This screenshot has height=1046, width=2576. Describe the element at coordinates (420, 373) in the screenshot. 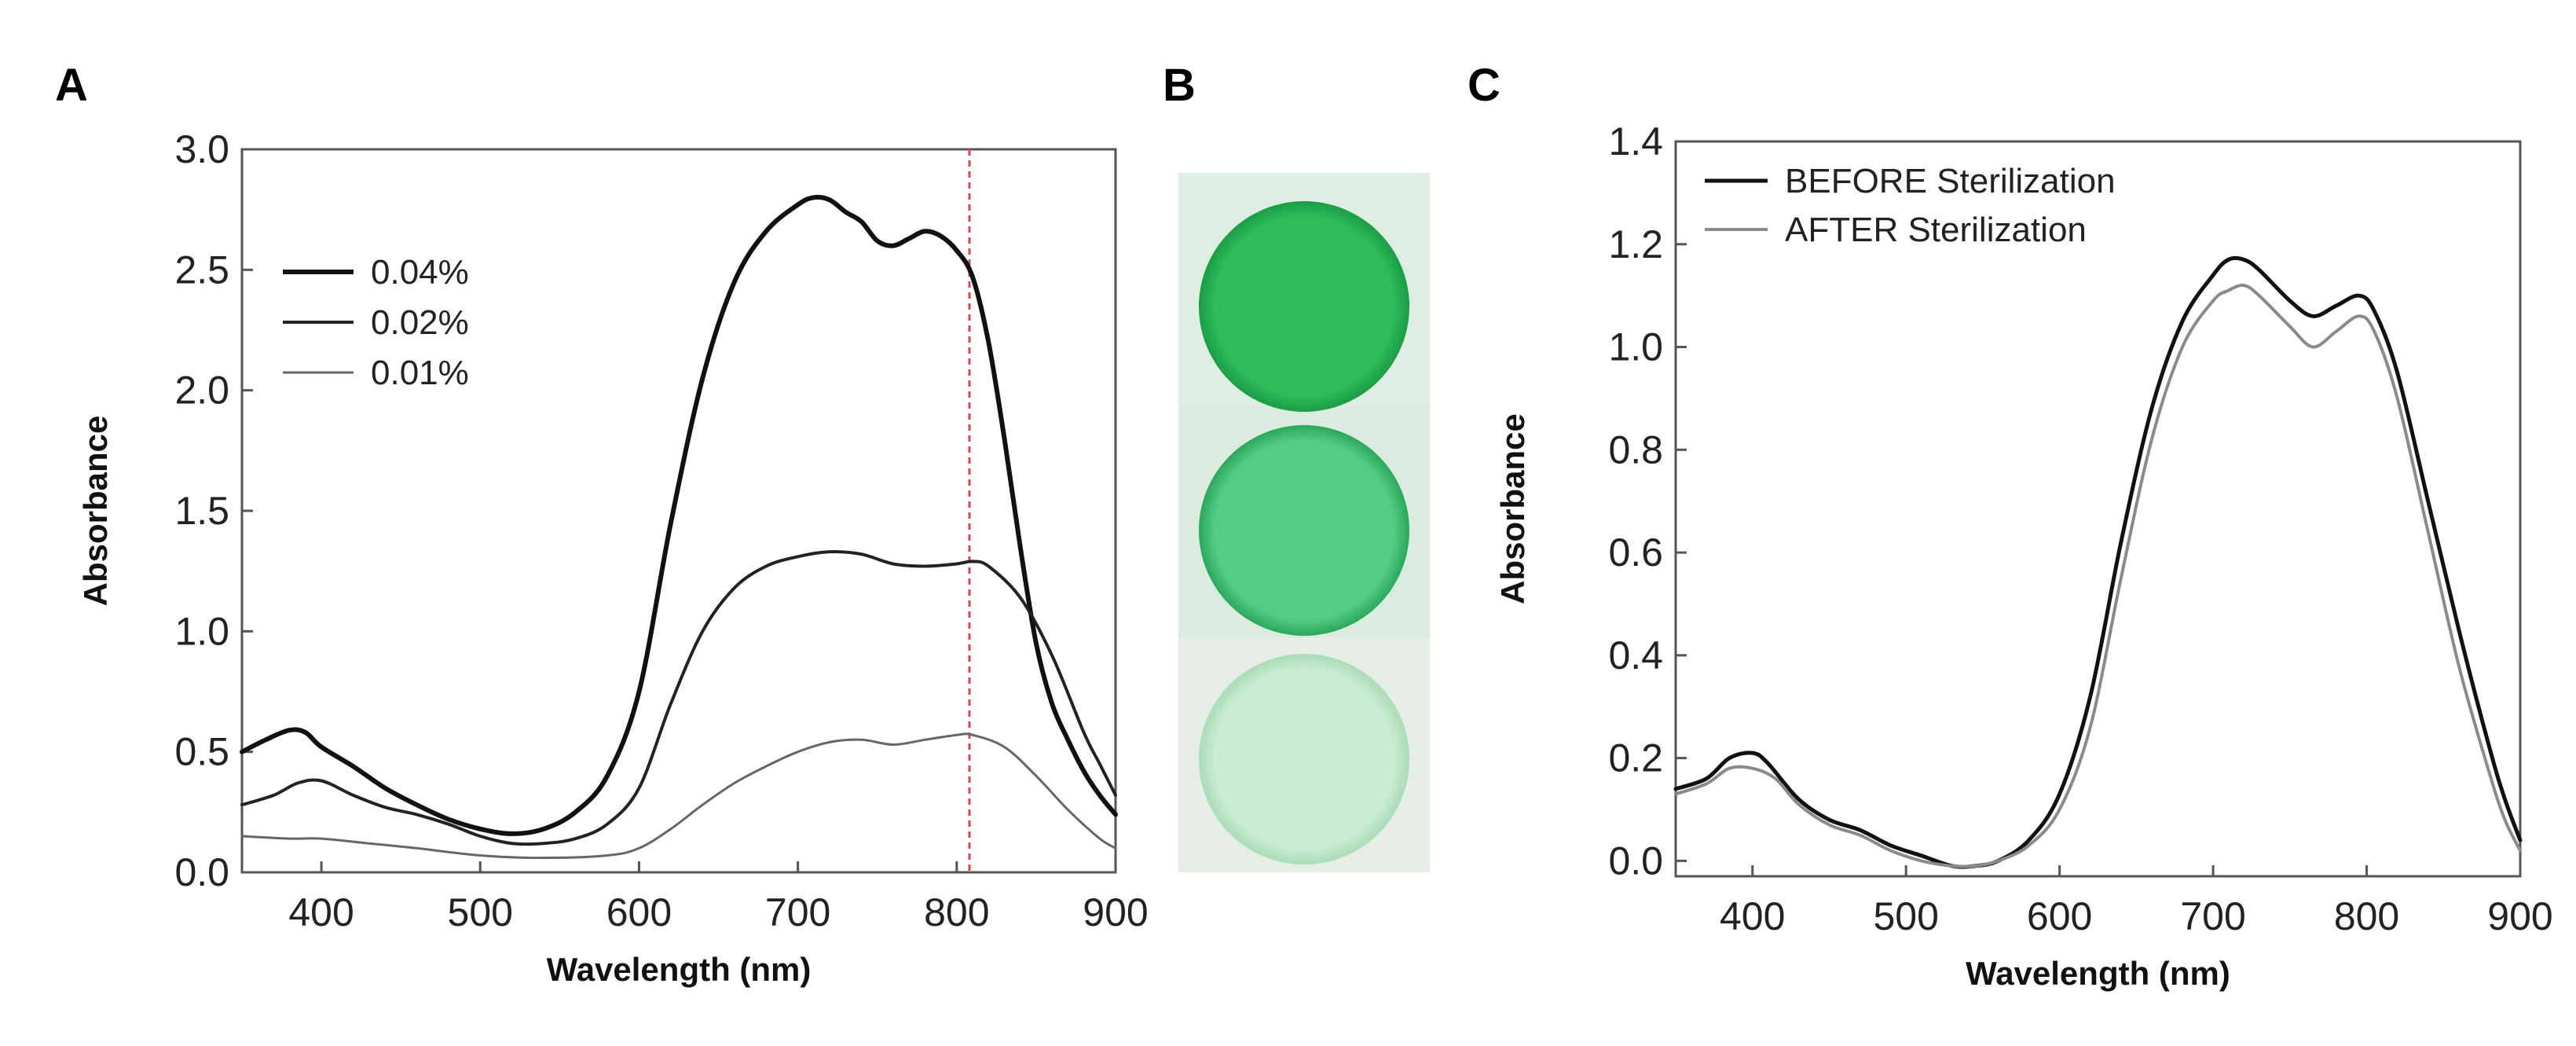

I see `legend-label: 0.01%` at that location.